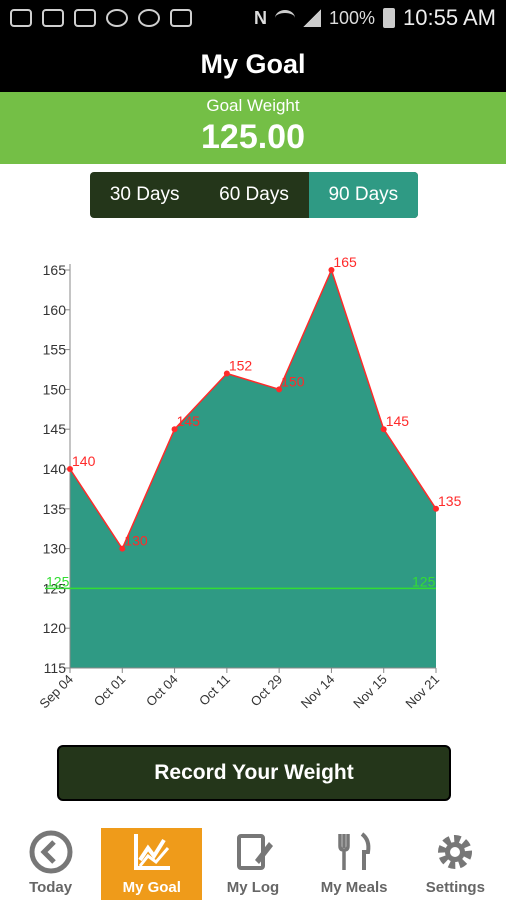 The height and width of the screenshot is (900, 506). What do you see at coordinates (253, 18) in the screenshot?
I see `status-bar: N 100% 10:55 AM` at bounding box center [253, 18].